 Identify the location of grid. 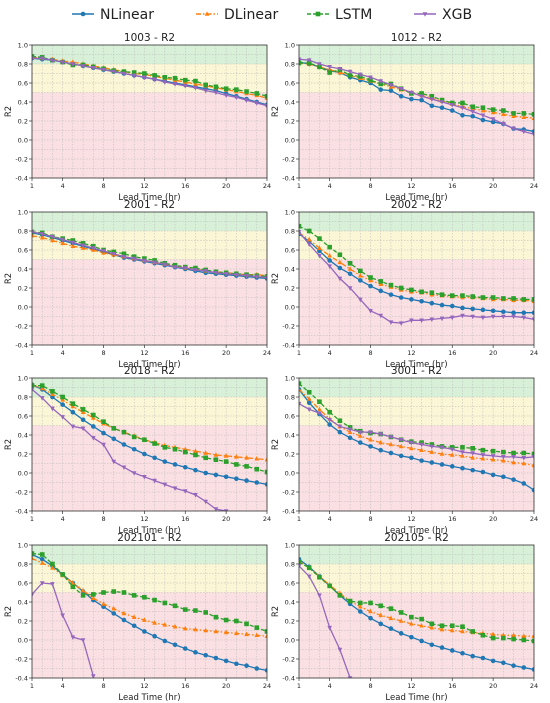
(149, 278).